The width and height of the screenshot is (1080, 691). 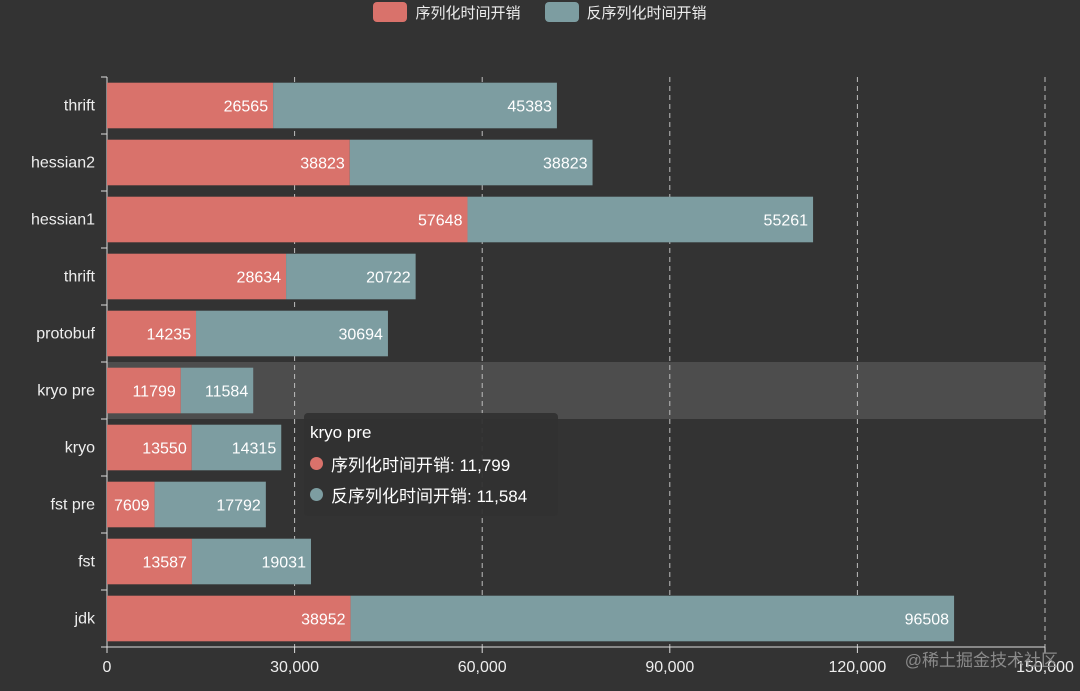 I want to click on data-label: 14235, so click(x=169, y=335).